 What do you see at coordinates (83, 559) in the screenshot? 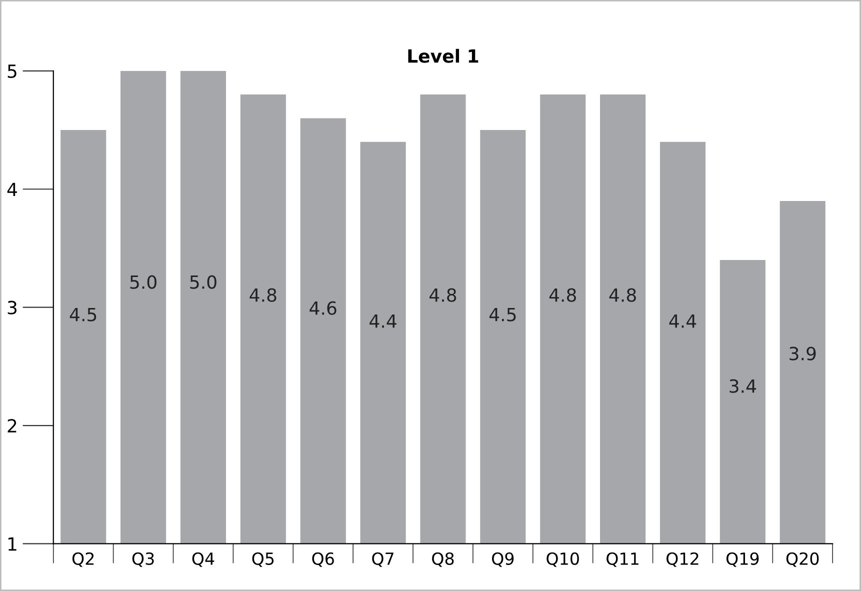
I see `x-tick-label: Q2` at bounding box center [83, 559].